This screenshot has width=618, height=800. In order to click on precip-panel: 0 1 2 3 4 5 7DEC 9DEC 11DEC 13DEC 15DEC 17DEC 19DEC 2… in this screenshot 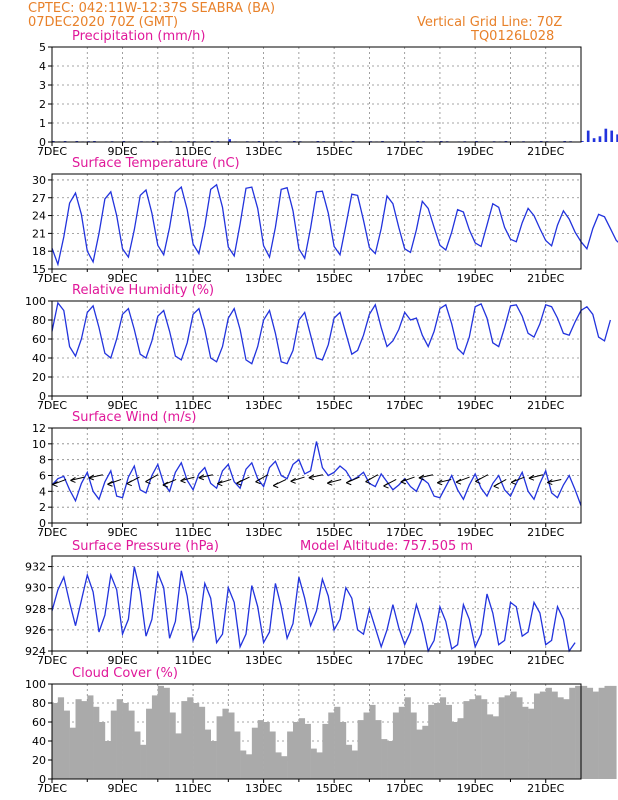, I will do `click(327, 99)`.